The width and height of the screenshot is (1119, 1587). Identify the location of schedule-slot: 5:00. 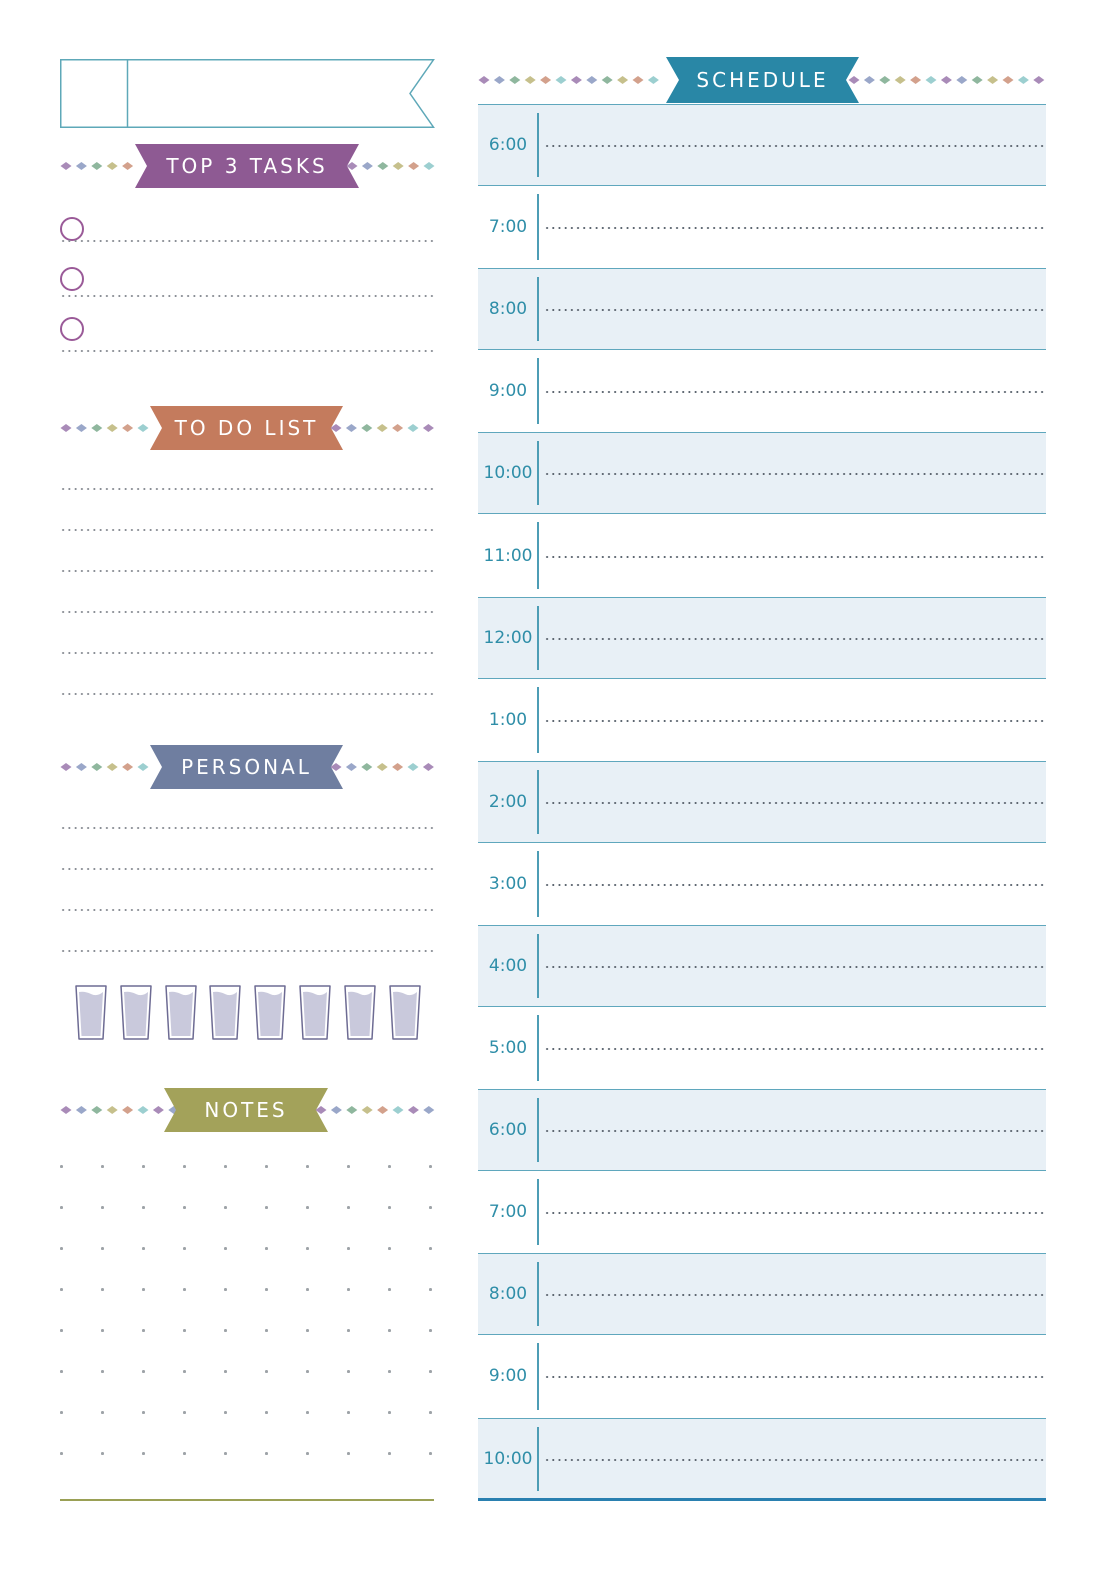
(762, 1048).